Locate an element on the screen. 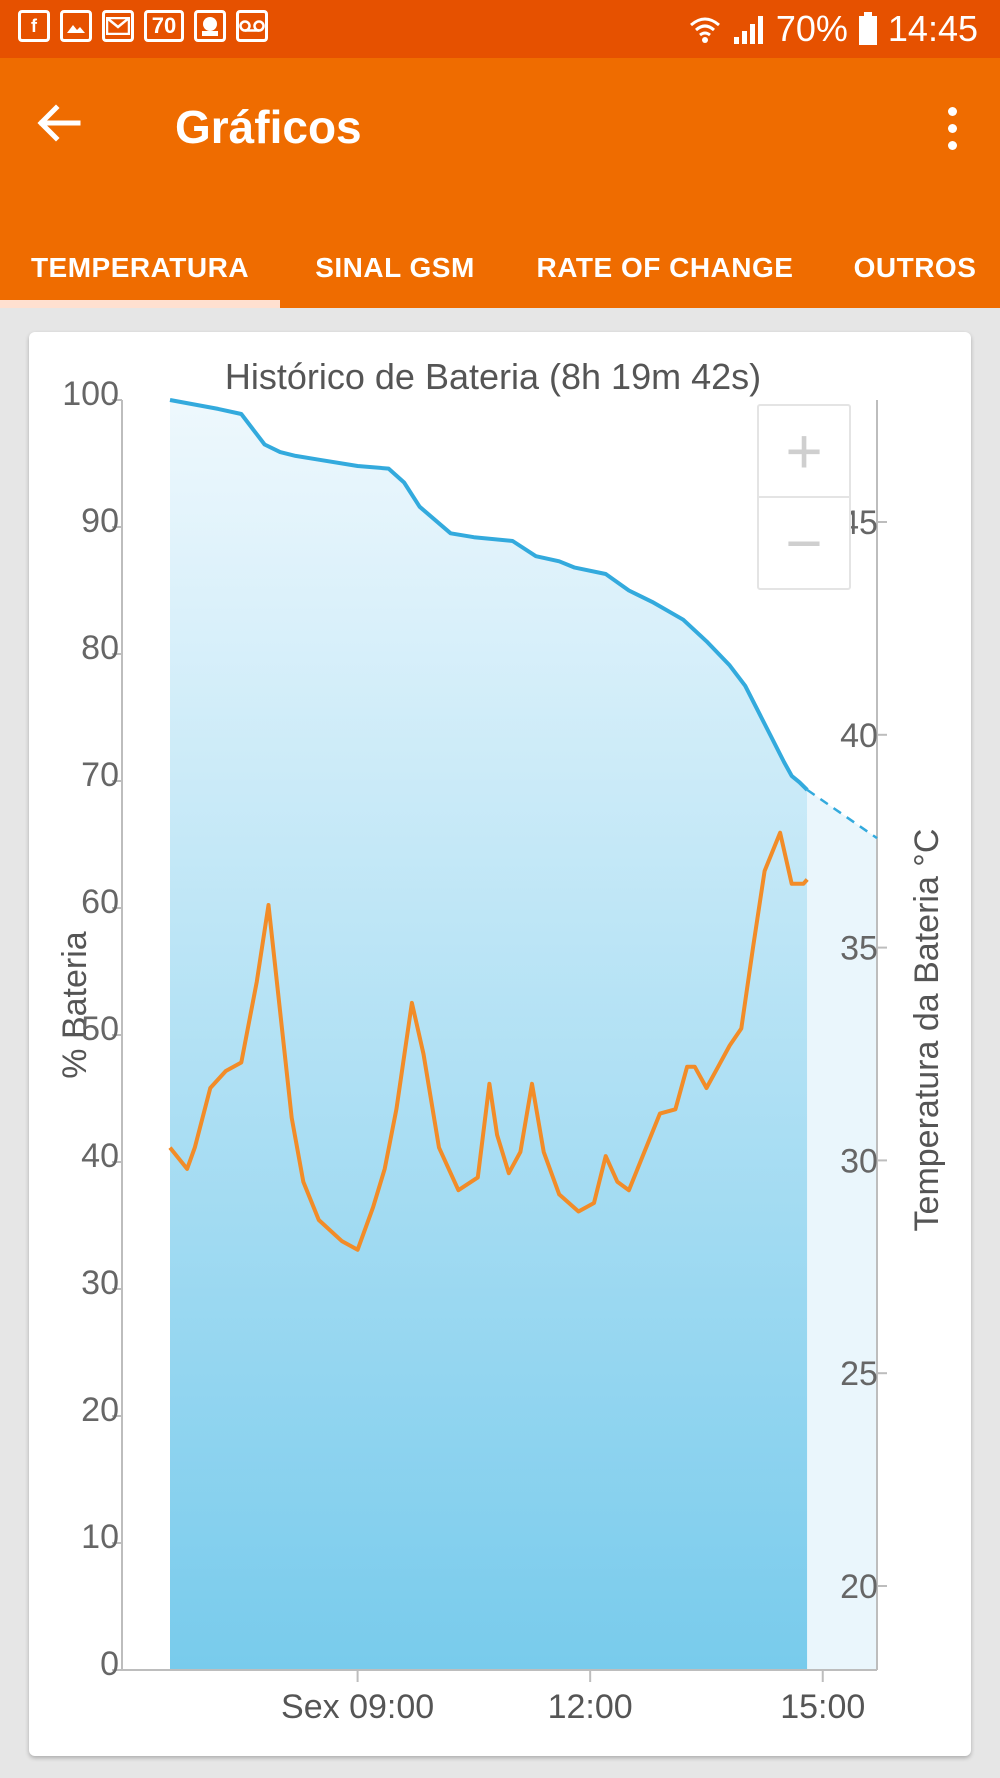 The width and height of the screenshot is (1000, 1778). y-tick-label: 90 is located at coordinates (100, 521).